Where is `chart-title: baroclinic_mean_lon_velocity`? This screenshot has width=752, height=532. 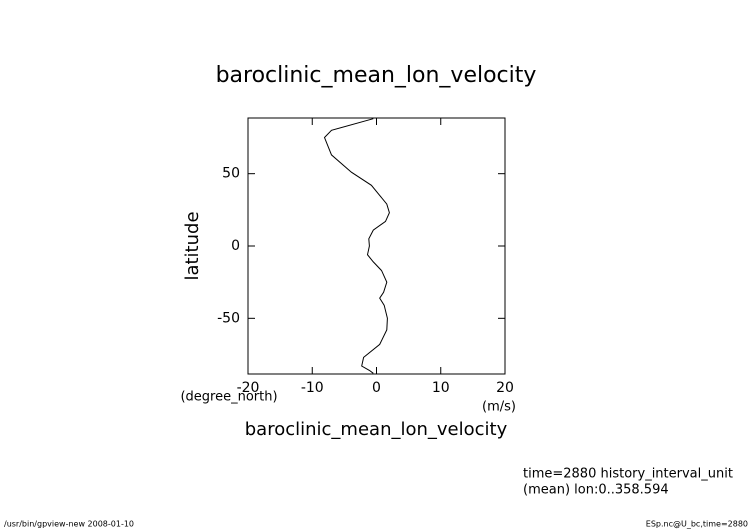
chart-title: baroclinic_mean_lon_velocity is located at coordinates (376, 75).